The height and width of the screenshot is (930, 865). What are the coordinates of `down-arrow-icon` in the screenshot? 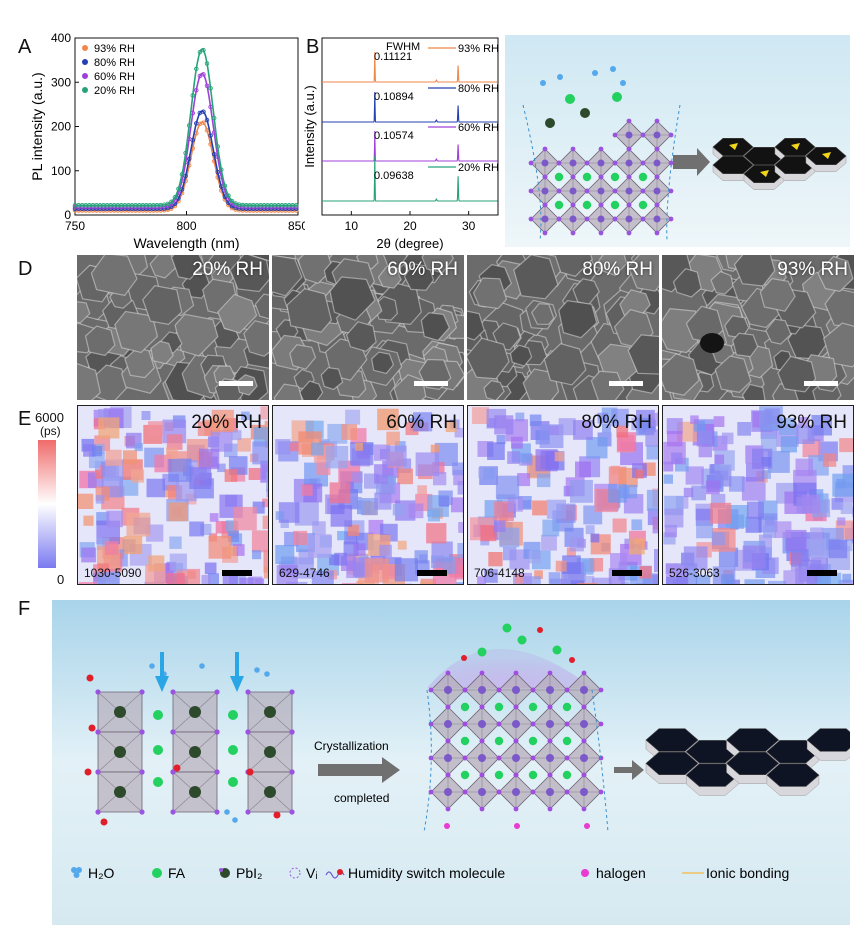 It's located at (199, 672).